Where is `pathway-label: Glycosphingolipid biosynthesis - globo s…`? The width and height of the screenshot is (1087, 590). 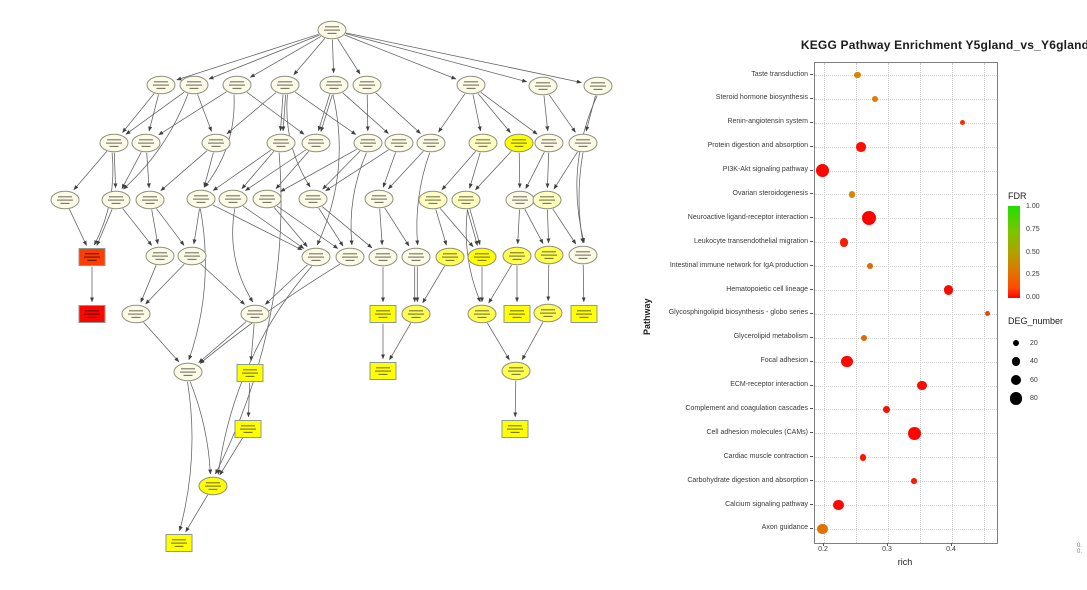
pathway-label: Glycosphingolipid biosynthesis - globo s… is located at coordinates (738, 313).